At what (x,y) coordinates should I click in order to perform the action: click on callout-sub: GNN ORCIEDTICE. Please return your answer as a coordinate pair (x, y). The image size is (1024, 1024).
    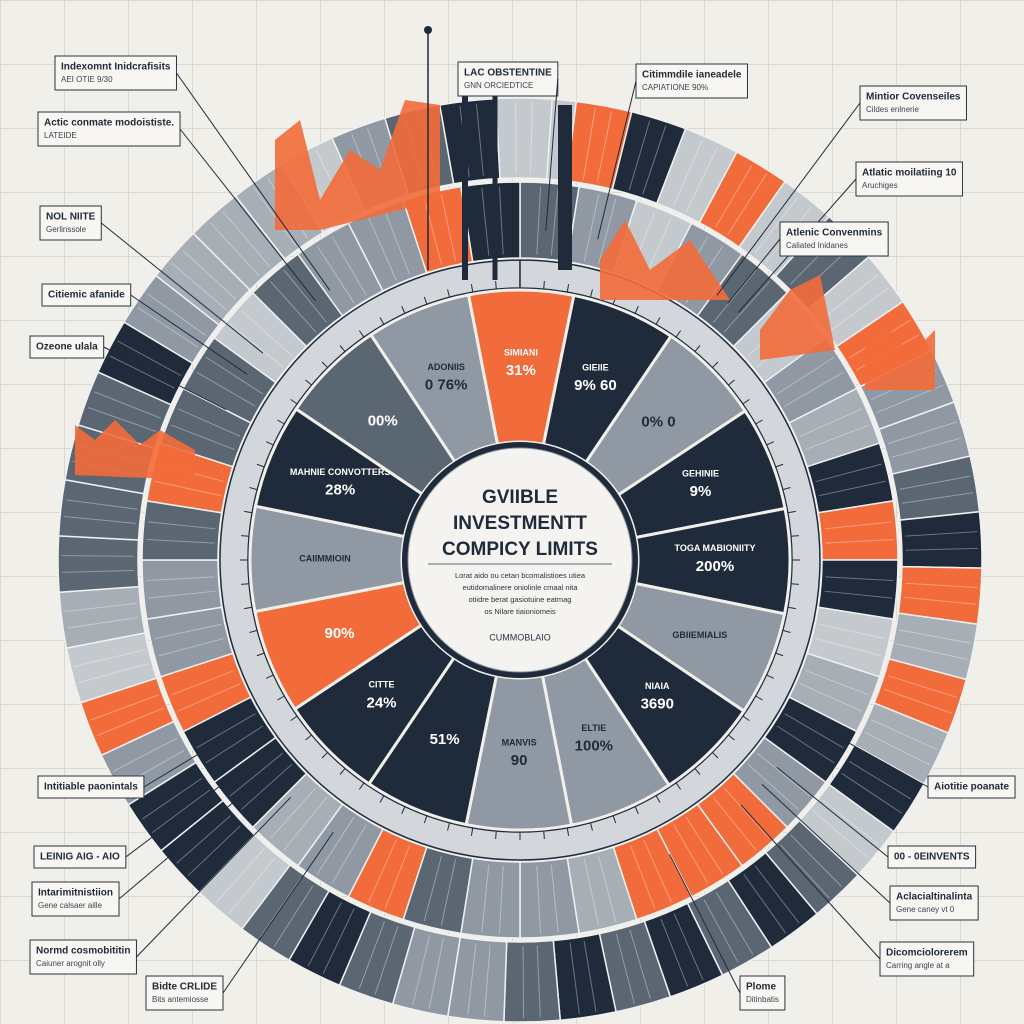
    Looking at the image, I should click on (498, 85).